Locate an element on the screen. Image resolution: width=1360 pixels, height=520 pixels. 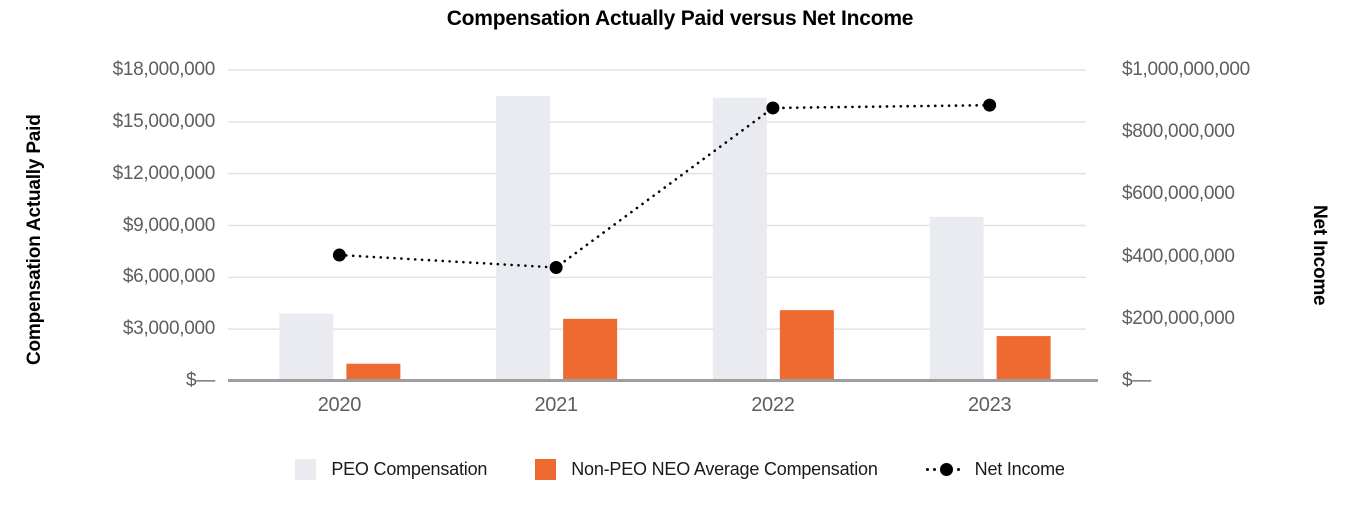
x-axis-label: 2023 is located at coordinates (989, 405).